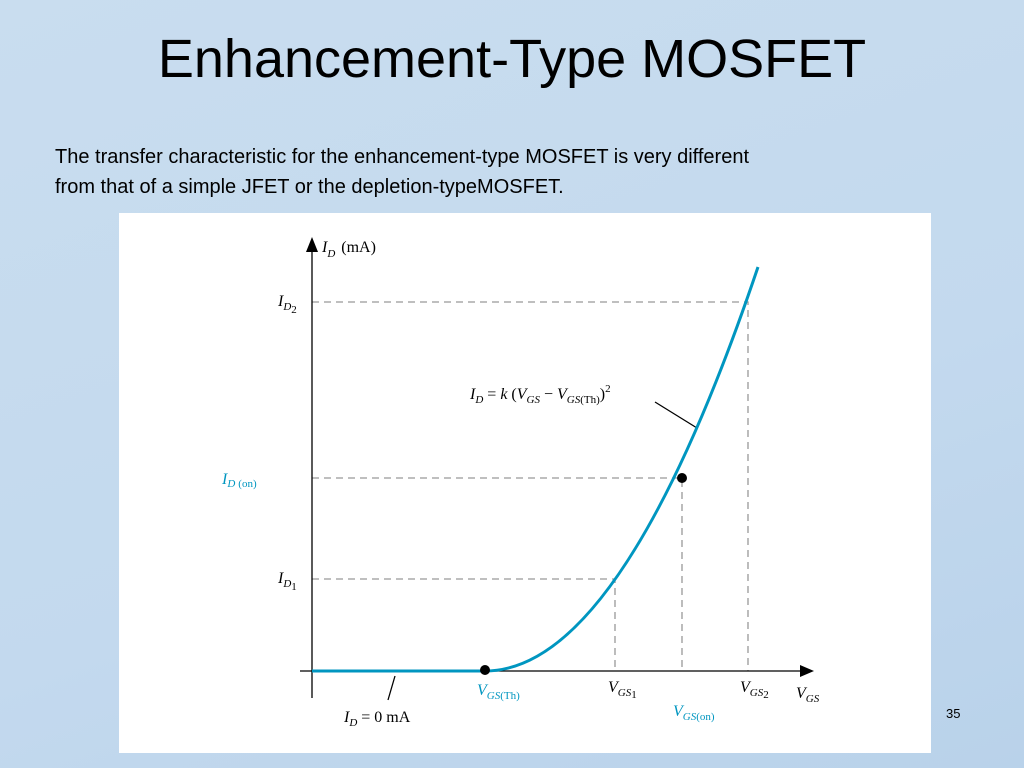 Image resolution: width=1024 pixels, height=768 pixels. I want to click on x-arrow, so click(807, 671).